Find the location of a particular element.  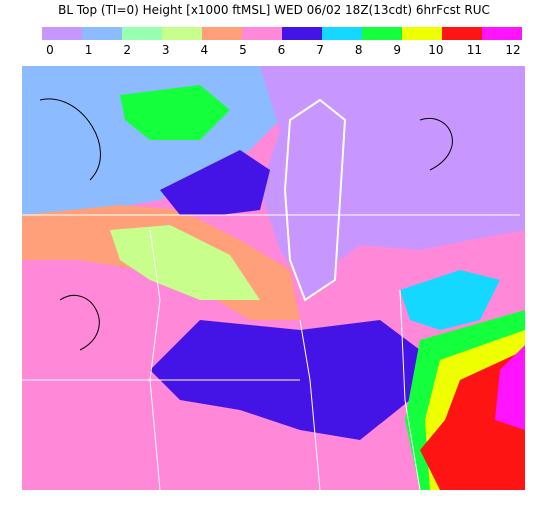

colorbar-label: 5 is located at coordinates (243, 50).